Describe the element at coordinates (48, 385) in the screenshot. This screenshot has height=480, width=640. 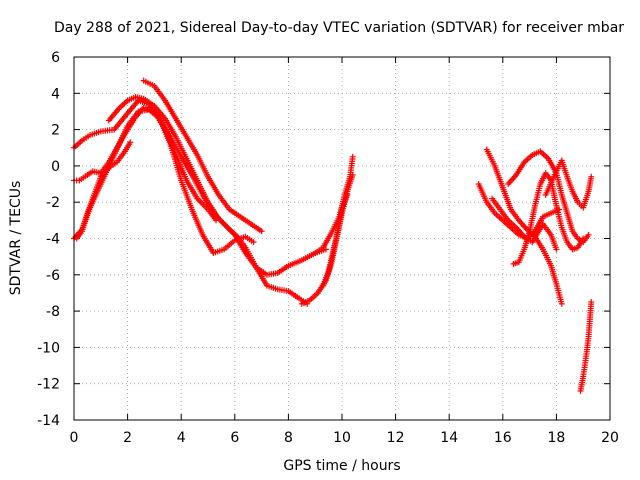
I see `y-tick-label: -12` at that location.